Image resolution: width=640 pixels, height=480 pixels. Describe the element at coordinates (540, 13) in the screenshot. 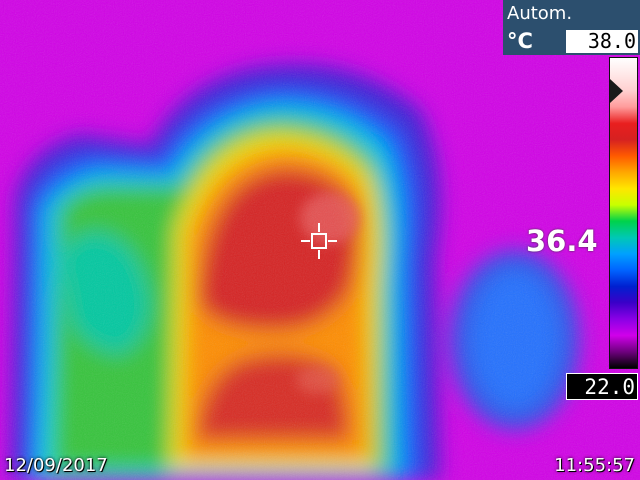

I see `mode-label: Autom.` at that location.